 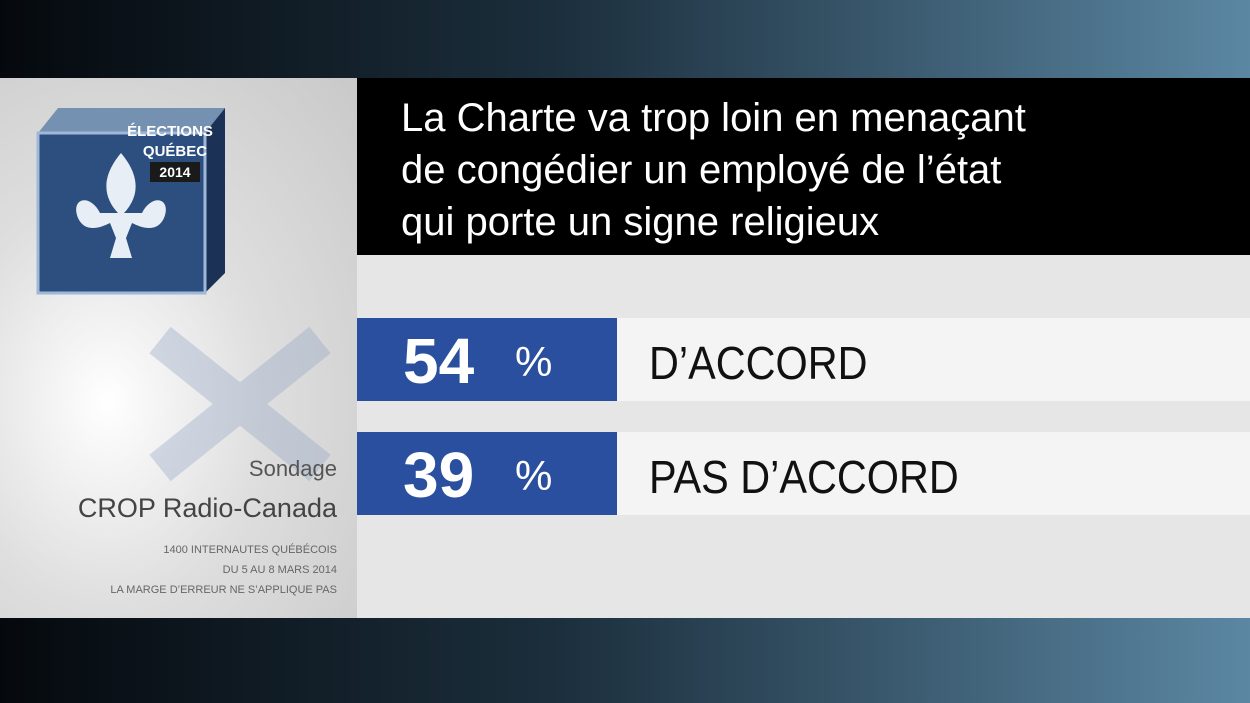 I want to click on answer-label: D’ACCORD, so click(x=758, y=363).